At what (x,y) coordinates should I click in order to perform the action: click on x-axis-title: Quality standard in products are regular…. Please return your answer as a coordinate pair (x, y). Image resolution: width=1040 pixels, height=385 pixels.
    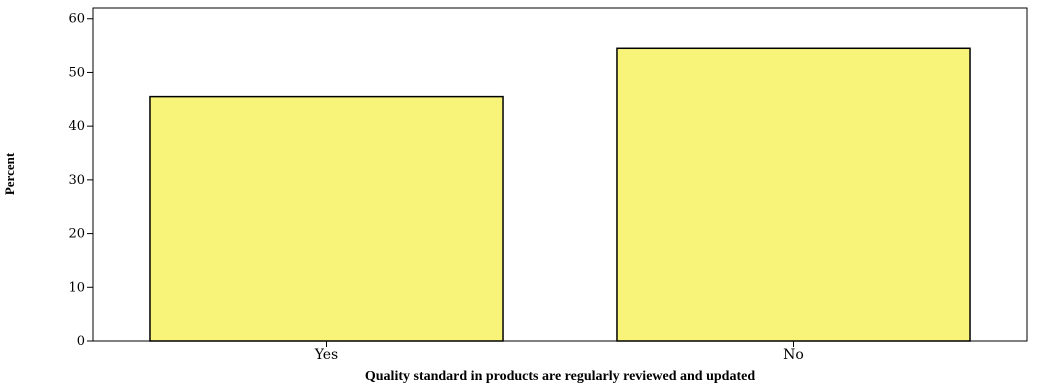
    Looking at the image, I should click on (560, 376).